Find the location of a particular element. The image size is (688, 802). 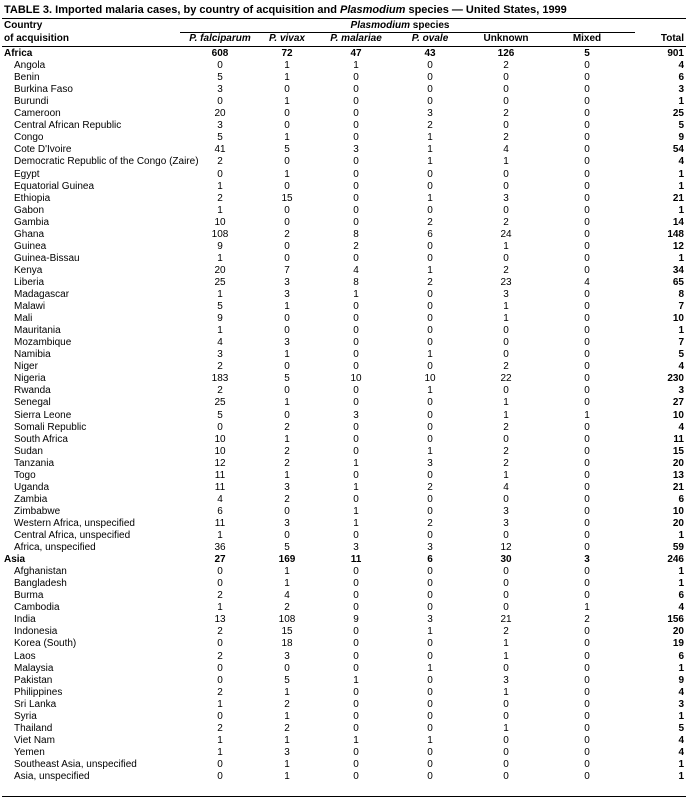

country-name: Cameroon is located at coordinates (37, 114).